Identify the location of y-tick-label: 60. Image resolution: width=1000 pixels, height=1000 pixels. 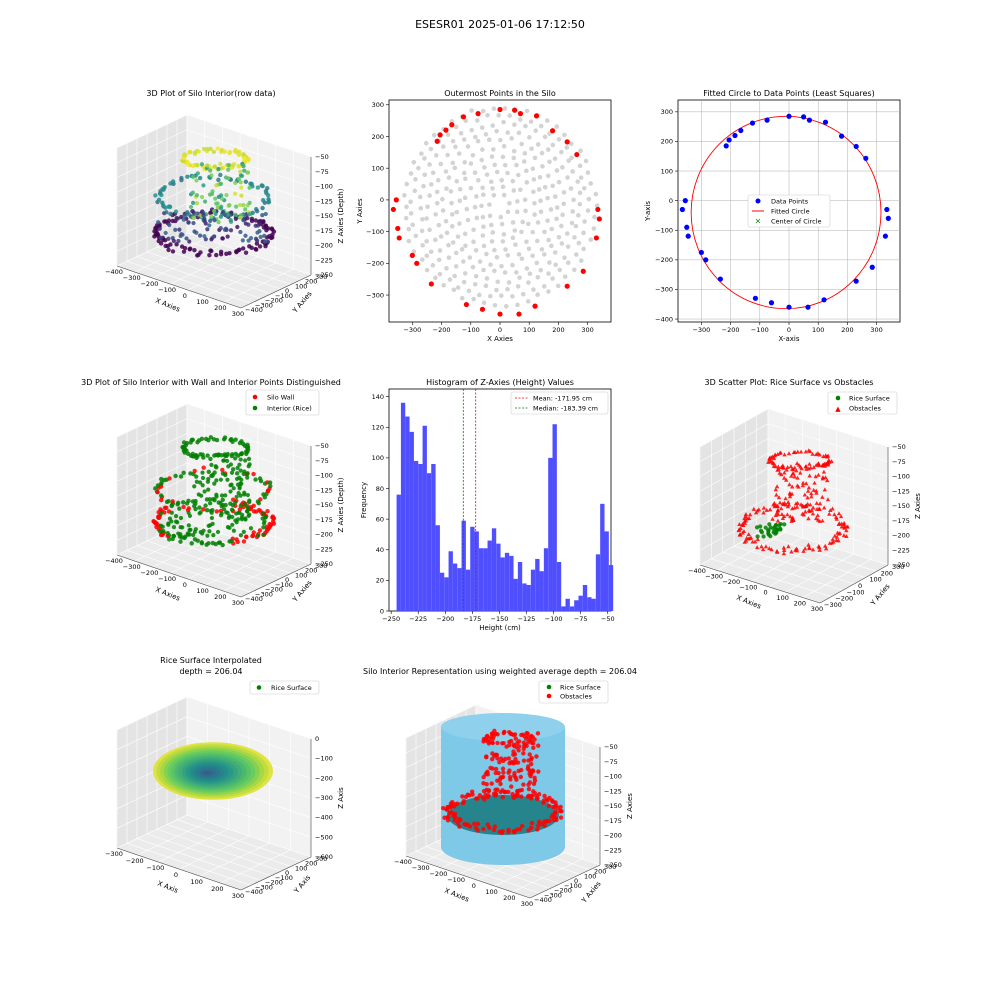
(380, 519).